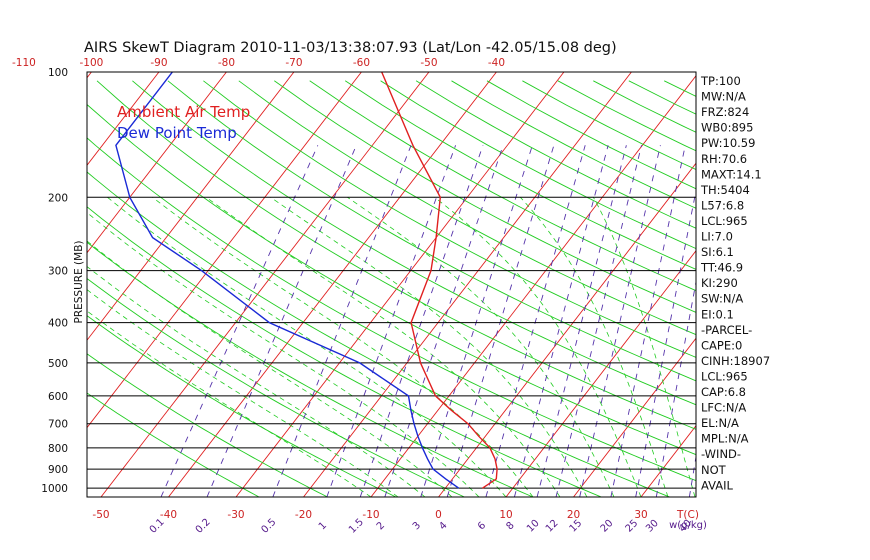 The width and height of the screenshot is (870, 560). What do you see at coordinates (370, 515) in the screenshot?
I see `temperature-tick-label: -10` at bounding box center [370, 515].